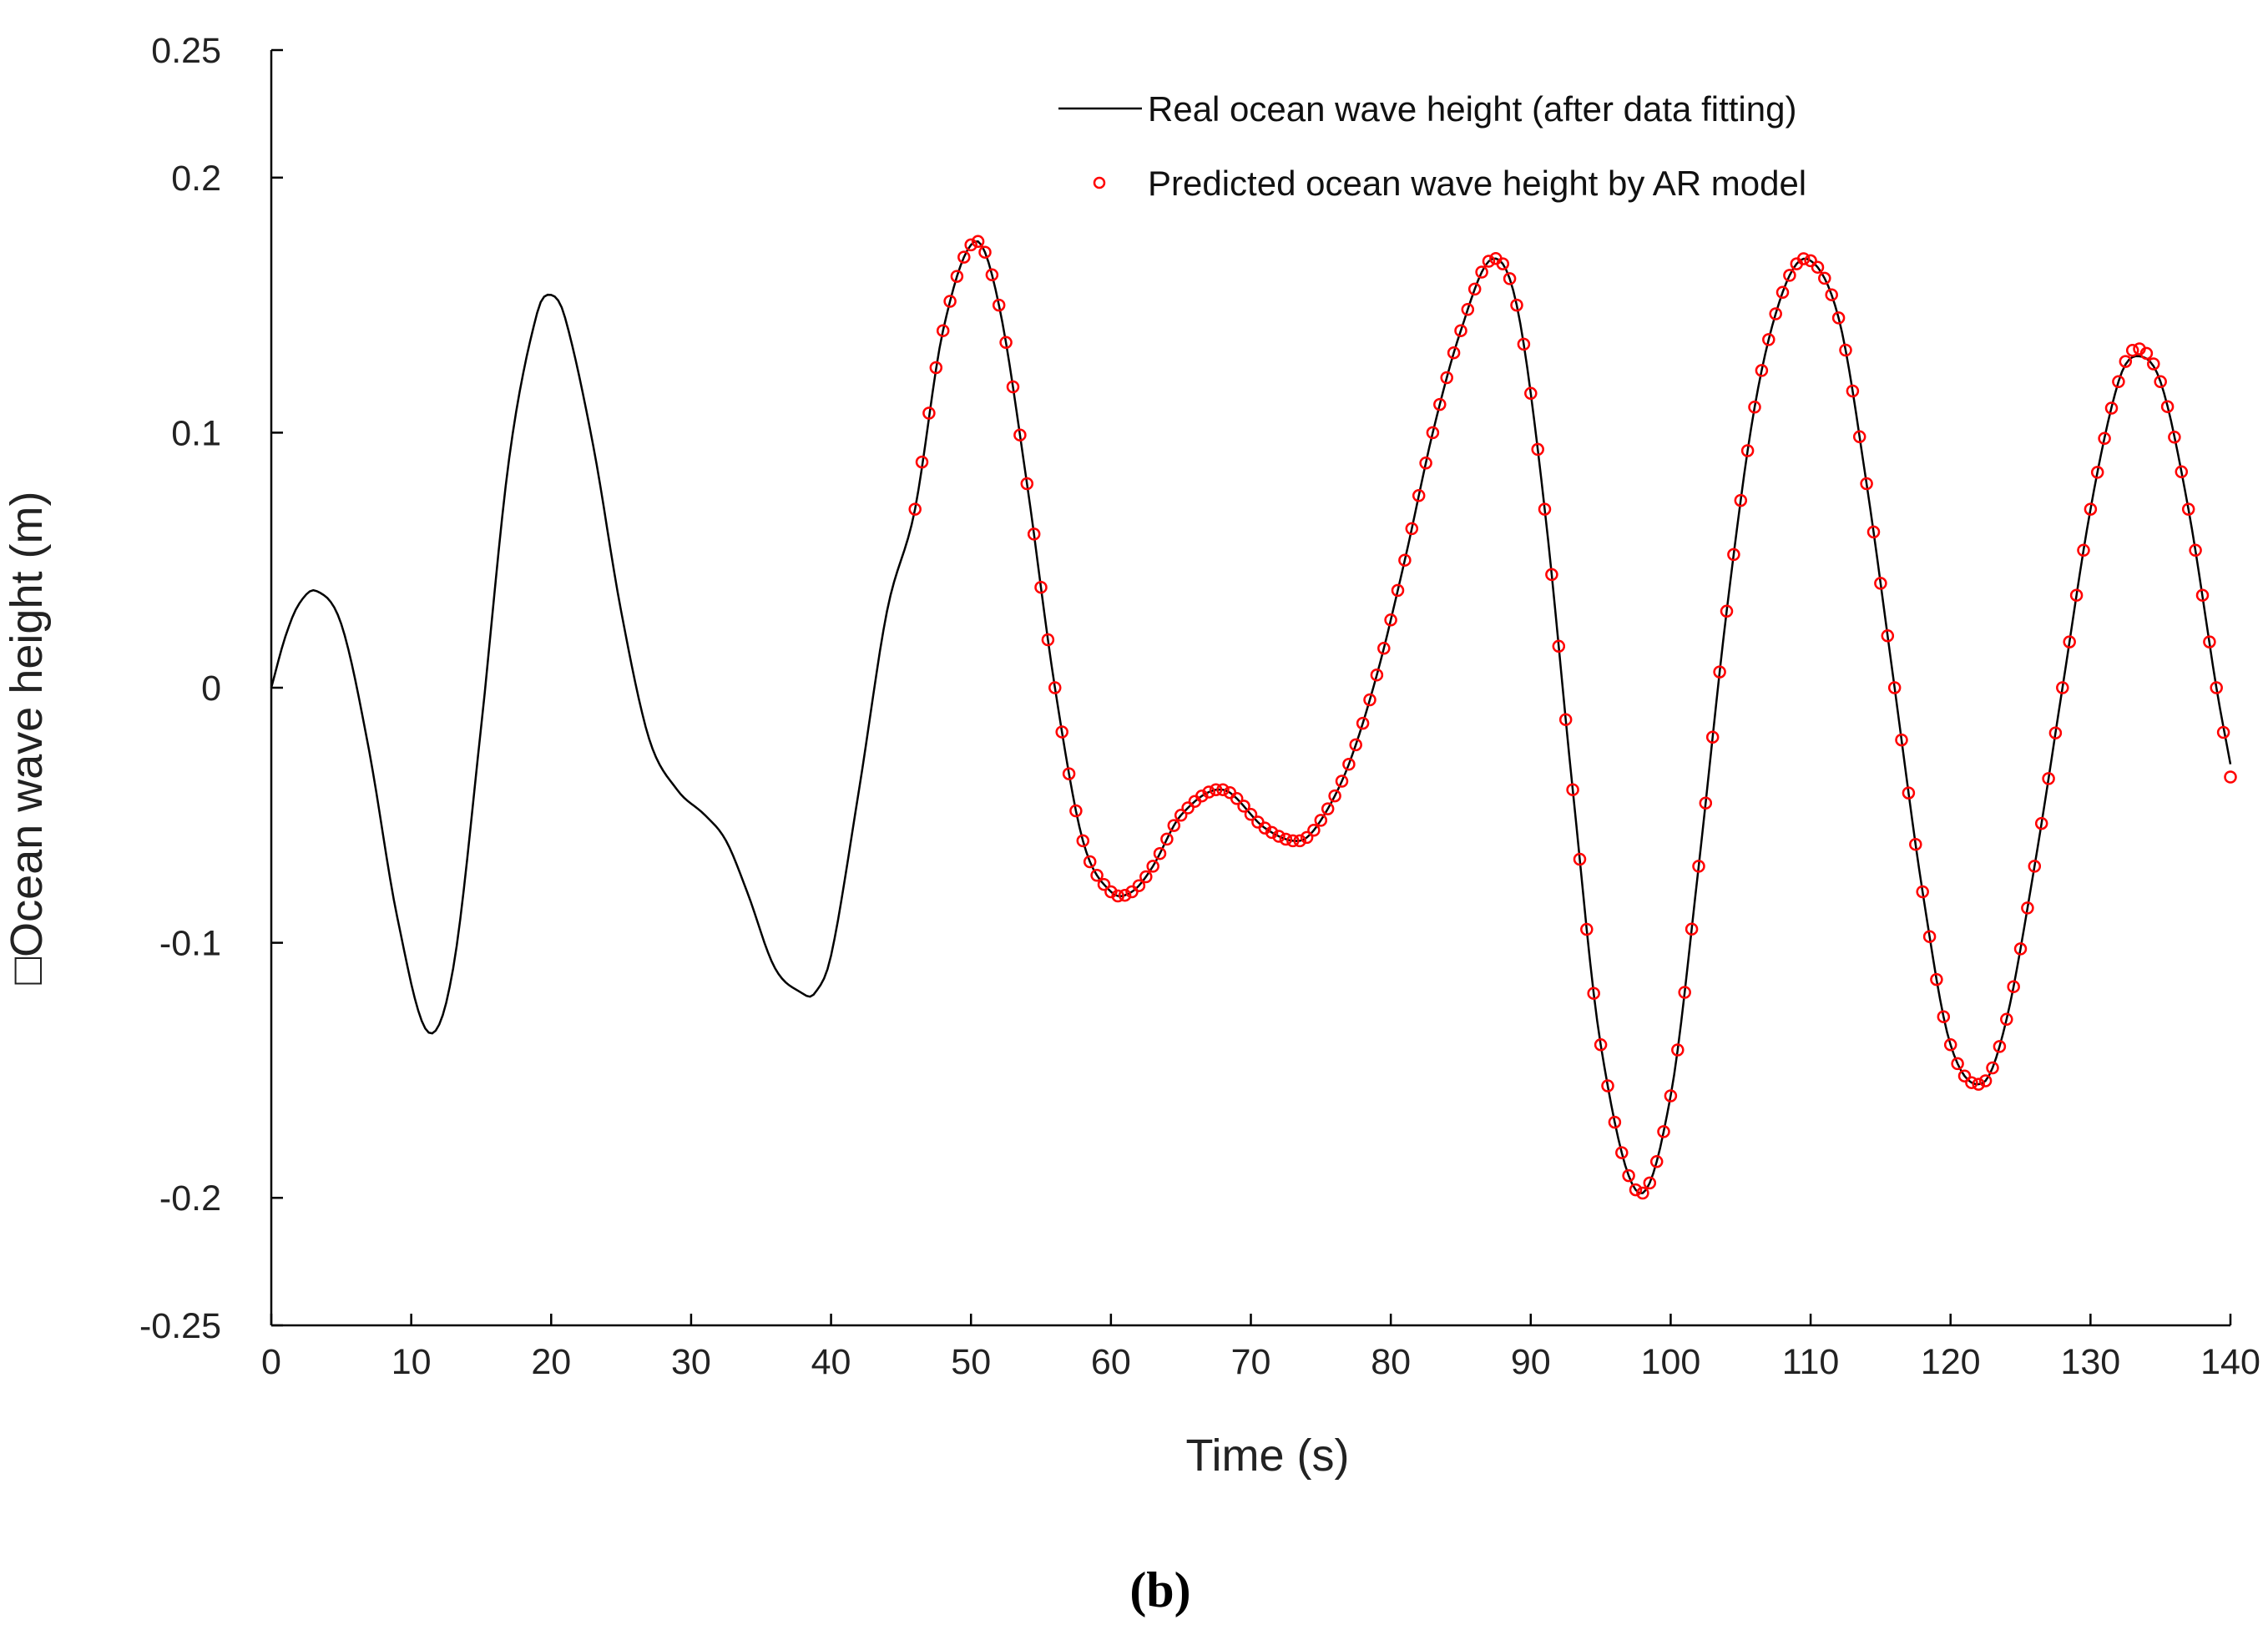 The height and width of the screenshot is (1635, 2268). I want to click on y-ticks: -0.25 -0.2 -0.1 0 0.1 0.2 0.25, so click(211, 688).